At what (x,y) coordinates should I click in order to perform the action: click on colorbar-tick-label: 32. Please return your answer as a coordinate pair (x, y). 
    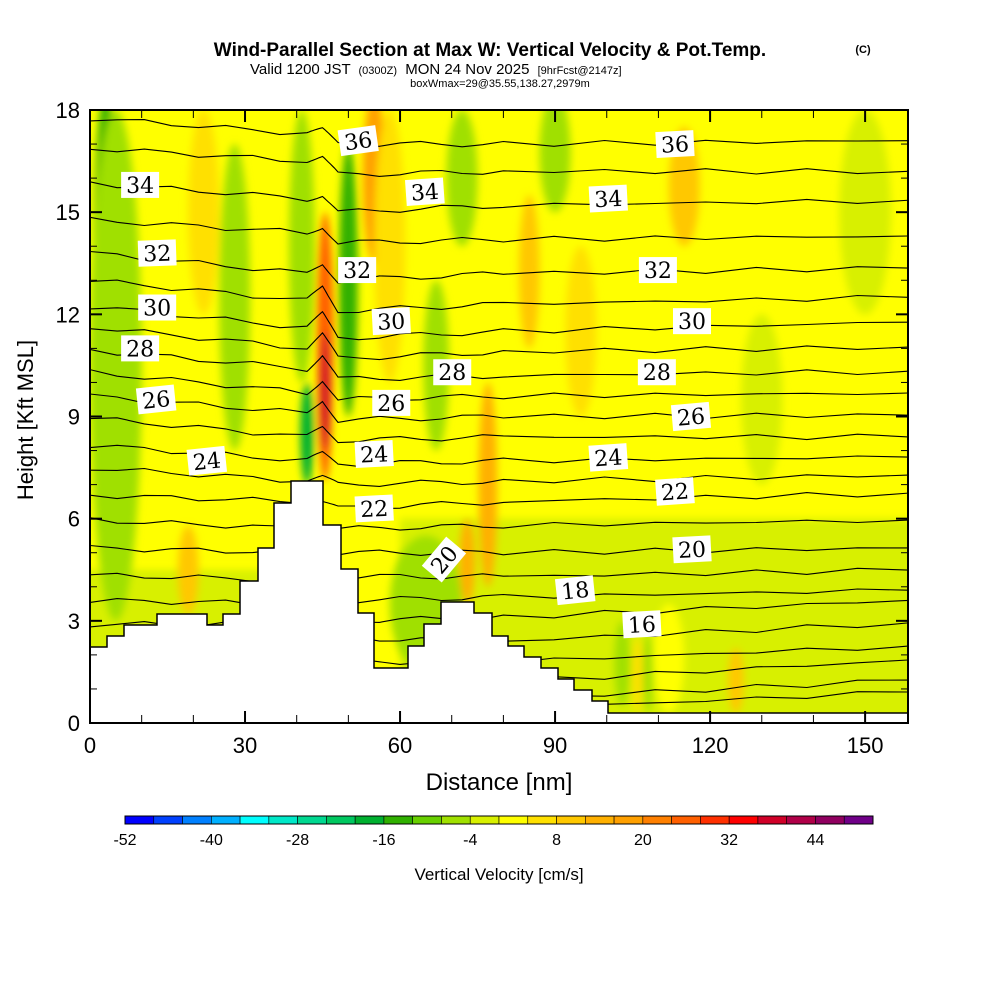
    Looking at the image, I should click on (729, 840).